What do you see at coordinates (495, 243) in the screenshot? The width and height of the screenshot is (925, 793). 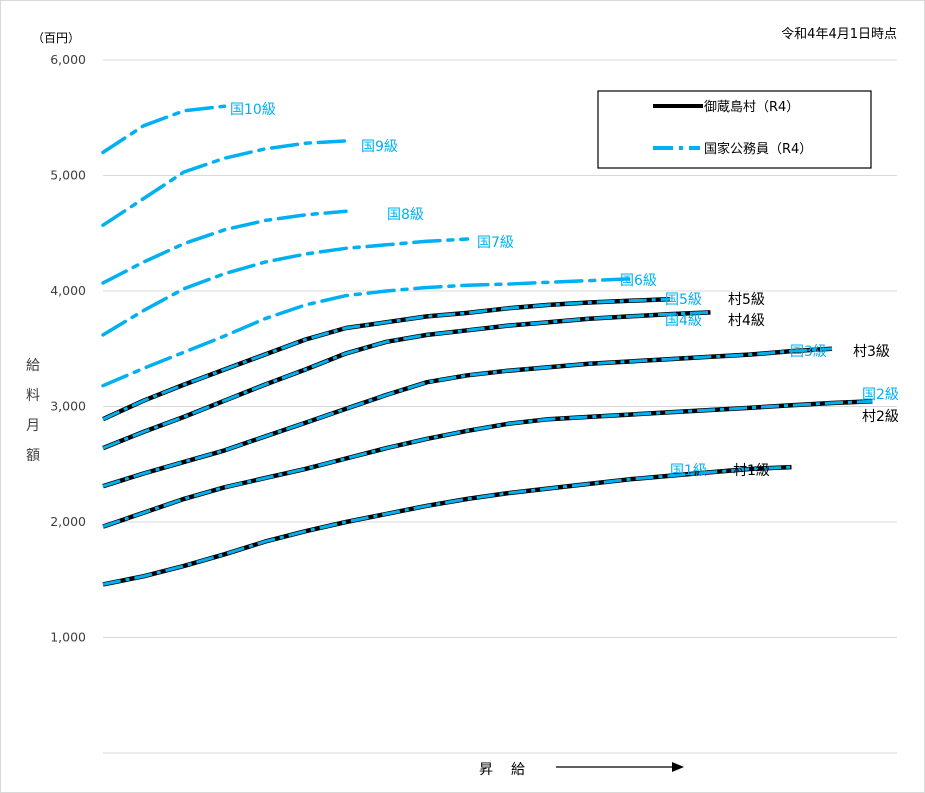 I see `kuni-grade-label: 国7級` at bounding box center [495, 243].